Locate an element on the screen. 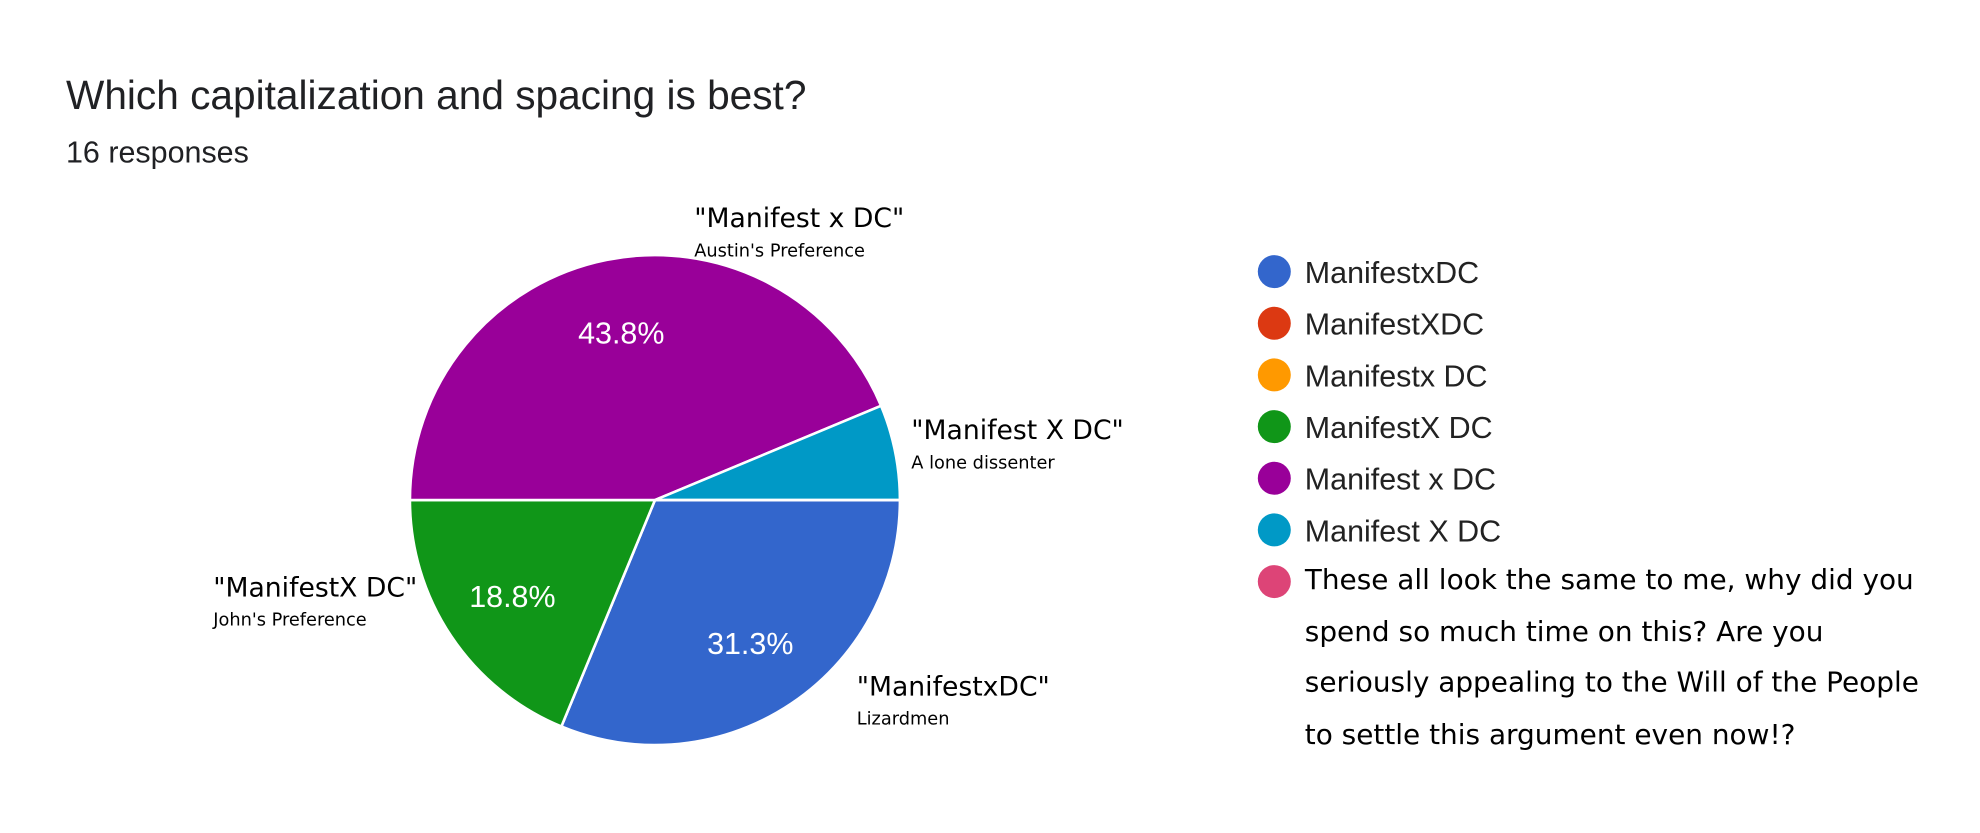 This screenshot has width=1980, height=833. legend-label: Manifestx DC is located at coordinates (1396, 376).